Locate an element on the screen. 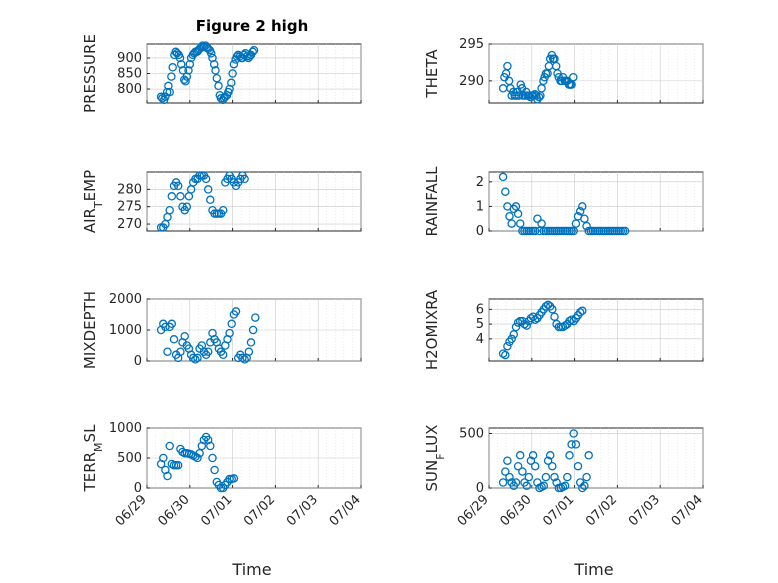 The height and width of the screenshot is (583, 778). figure-title: Figure 2 high is located at coordinates (252, 26).